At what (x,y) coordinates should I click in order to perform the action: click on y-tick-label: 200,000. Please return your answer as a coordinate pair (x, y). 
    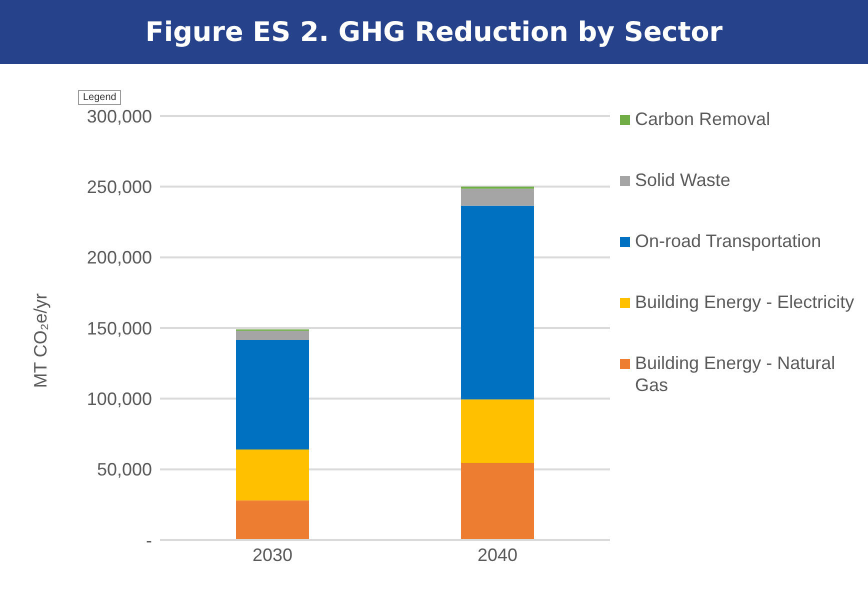
    Looking at the image, I should click on (119, 258).